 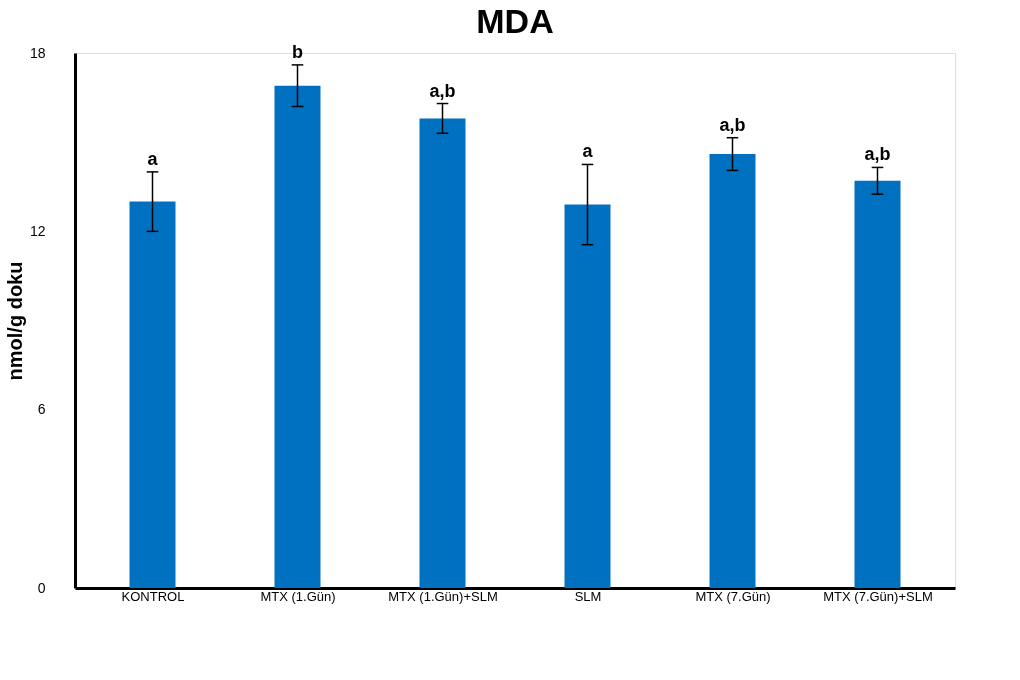 I want to click on chart-title: MDA, so click(x=515, y=20).